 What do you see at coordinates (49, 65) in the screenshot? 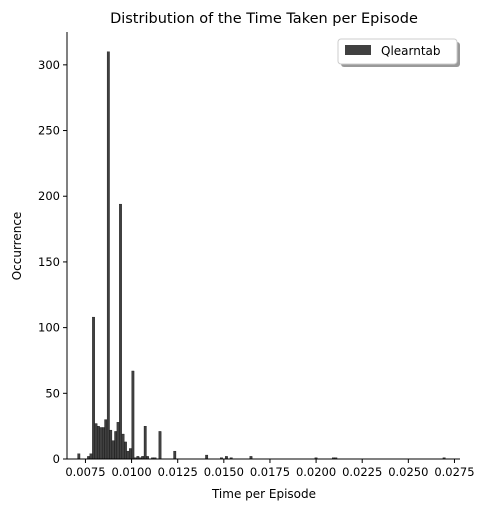
I see `y-tick-label: 300` at bounding box center [49, 65].